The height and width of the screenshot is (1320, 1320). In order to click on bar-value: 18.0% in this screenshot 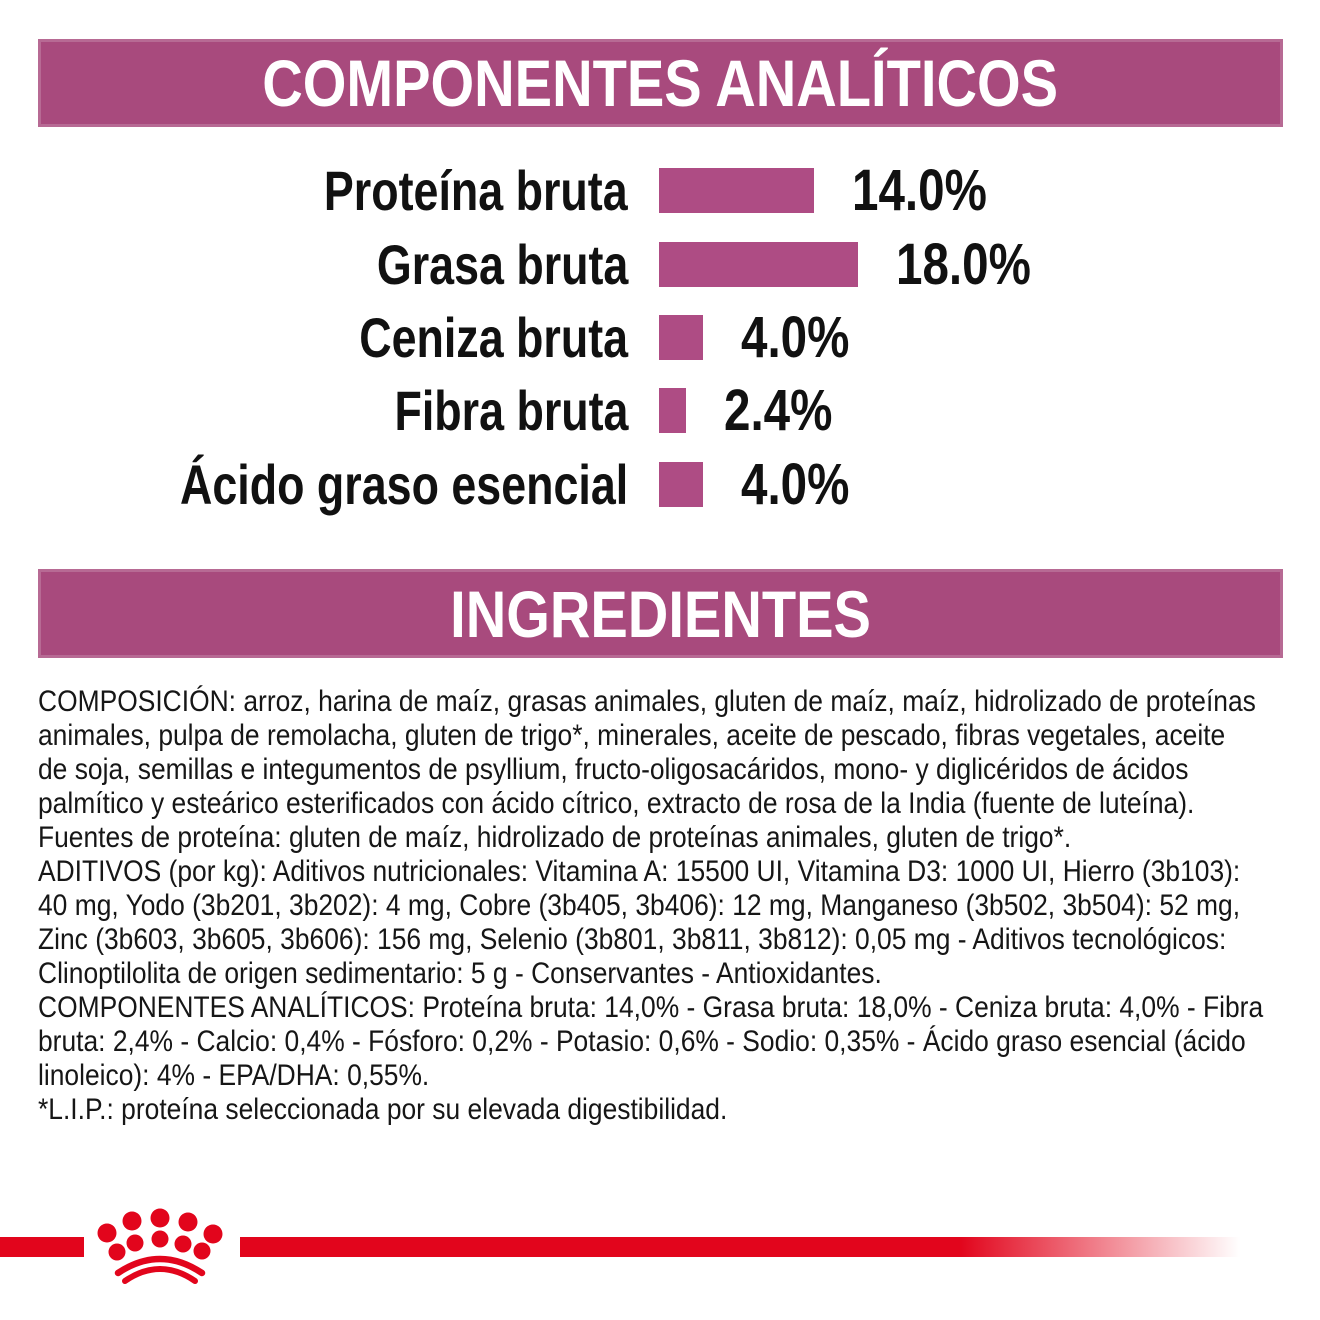, I will do `click(963, 264)`.